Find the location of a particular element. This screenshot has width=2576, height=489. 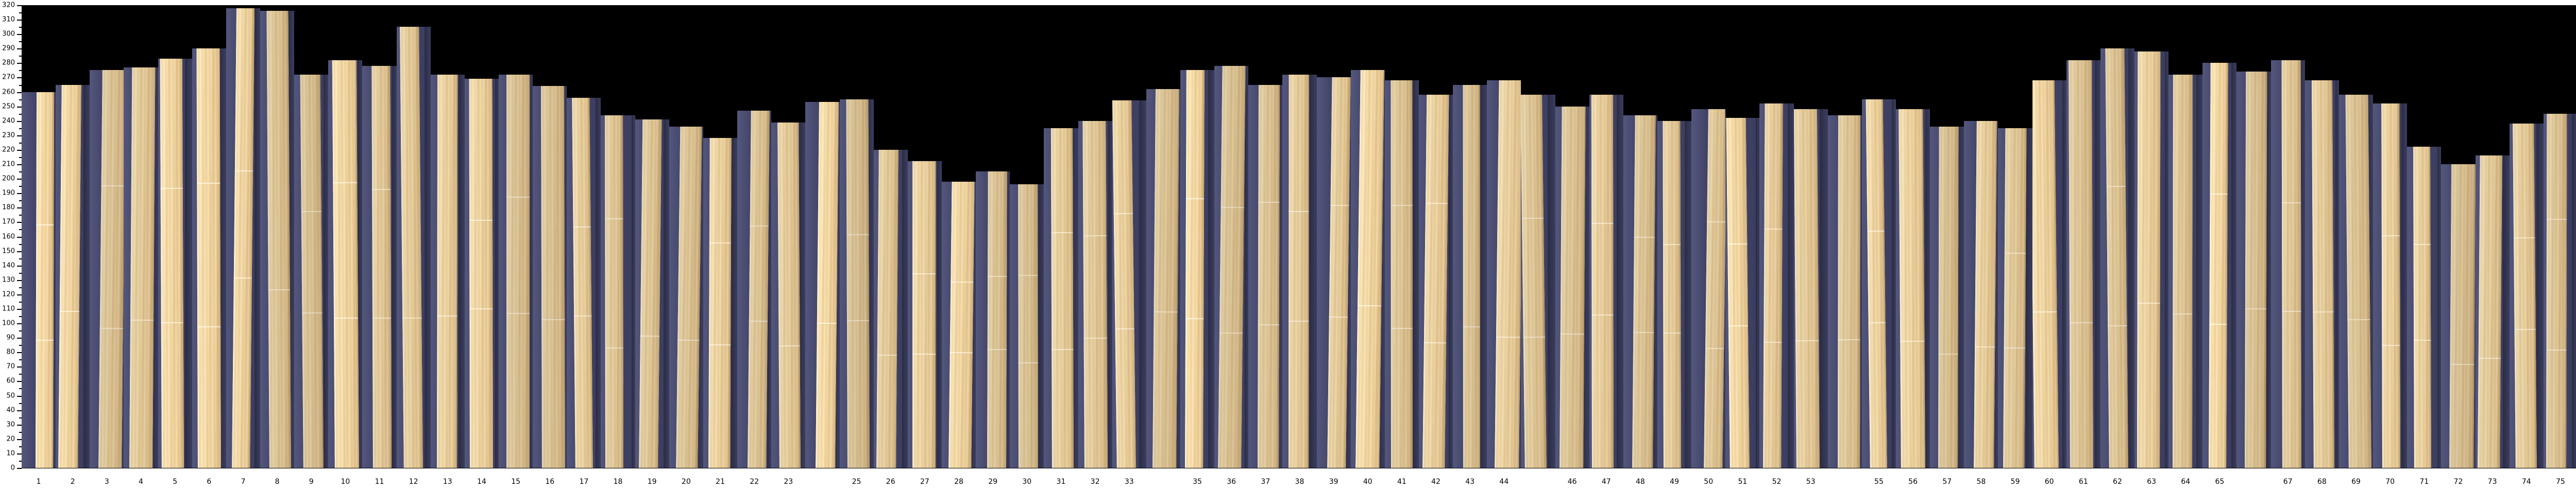

x-axis-tick-label: 59 is located at coordinates (2015, 482).